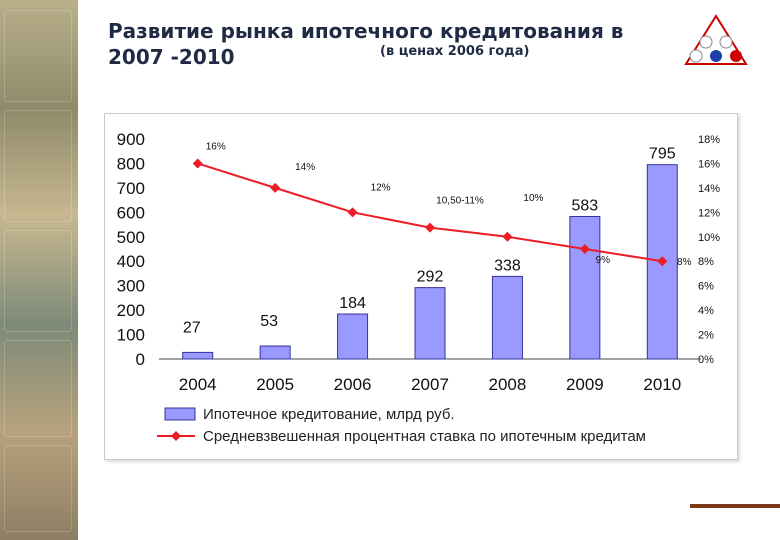 The width and height of the screenshot is (780, 540). I want to click on legend-bar-swatch, so click(180, 414).